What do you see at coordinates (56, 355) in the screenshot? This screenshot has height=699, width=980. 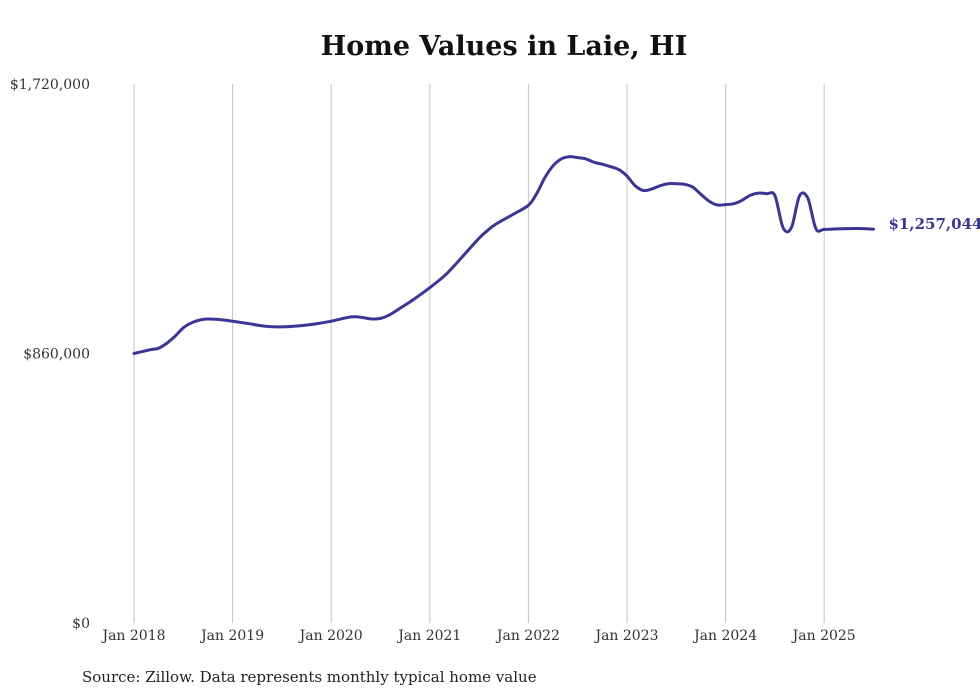 I see `y-tick-label: $860,000` at bounding box center [56, 355].